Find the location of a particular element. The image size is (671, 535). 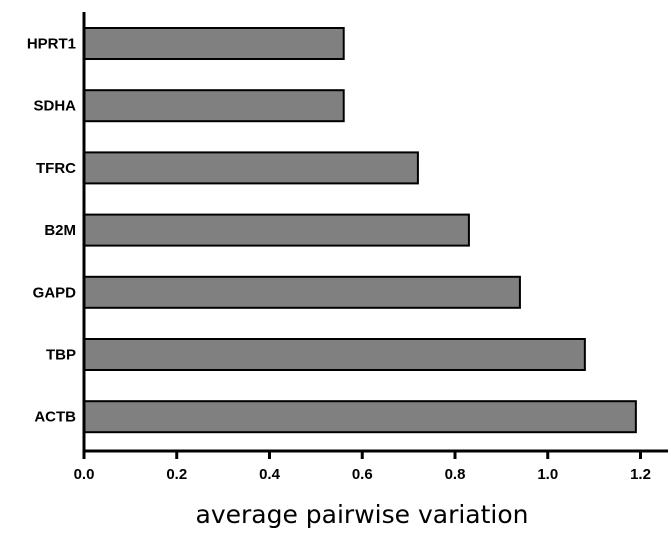

category-label-gapd: GAPD is located at coordinates (55, 292).